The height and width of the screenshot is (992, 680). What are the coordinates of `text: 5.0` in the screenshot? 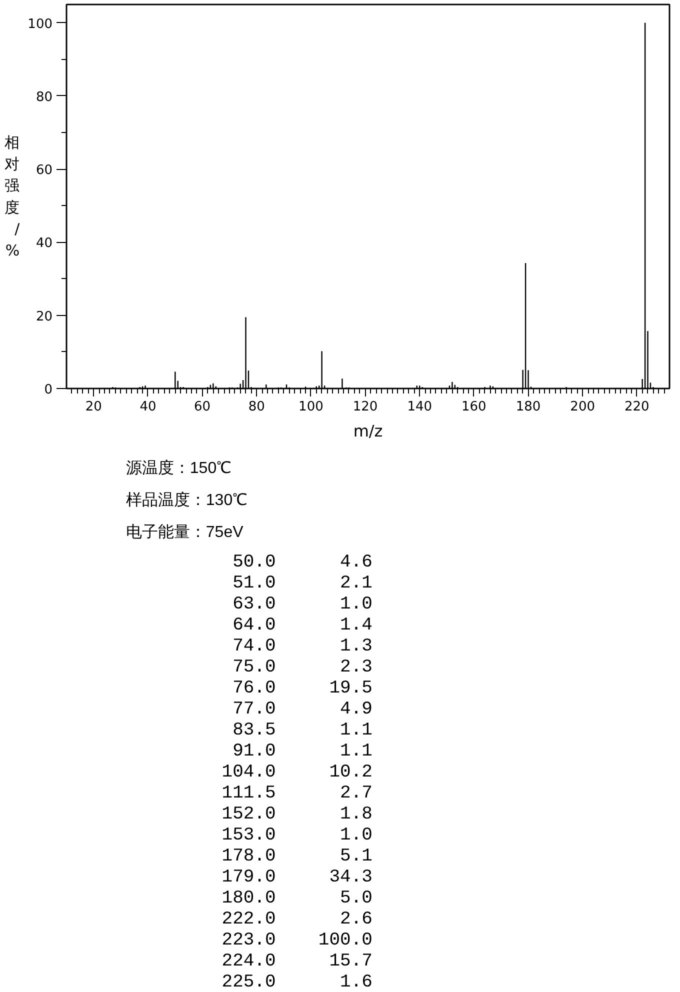 It's located at (356, 898).